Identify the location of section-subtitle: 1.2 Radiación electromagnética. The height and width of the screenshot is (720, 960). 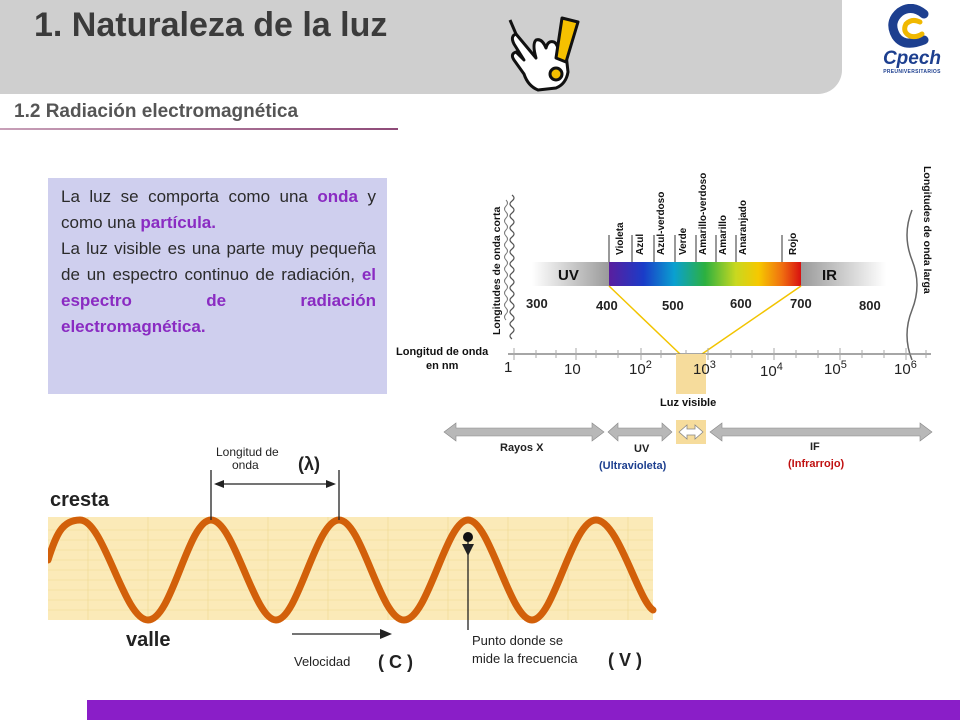
(156, 111).